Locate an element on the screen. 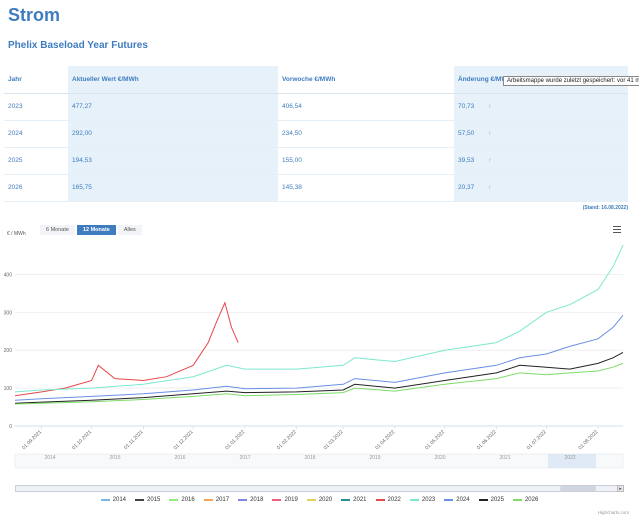 Image resolution: width=639 pixels, height=520 pixels. series-line-2026 is located at coordinates (319, 383).